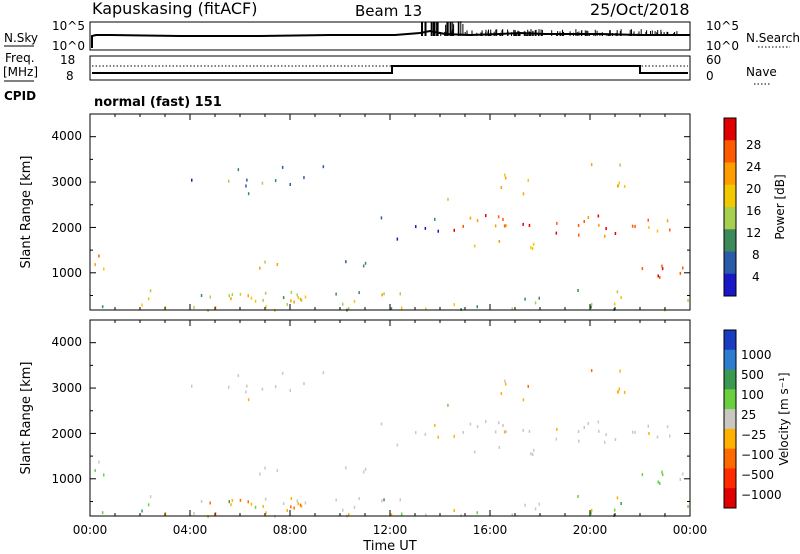 The height and width of the screenshot is (554, 800). What do you see at coordinates (390, 69) in the screenshot?
I see `freq-trace` at bounding box center [390, 69].